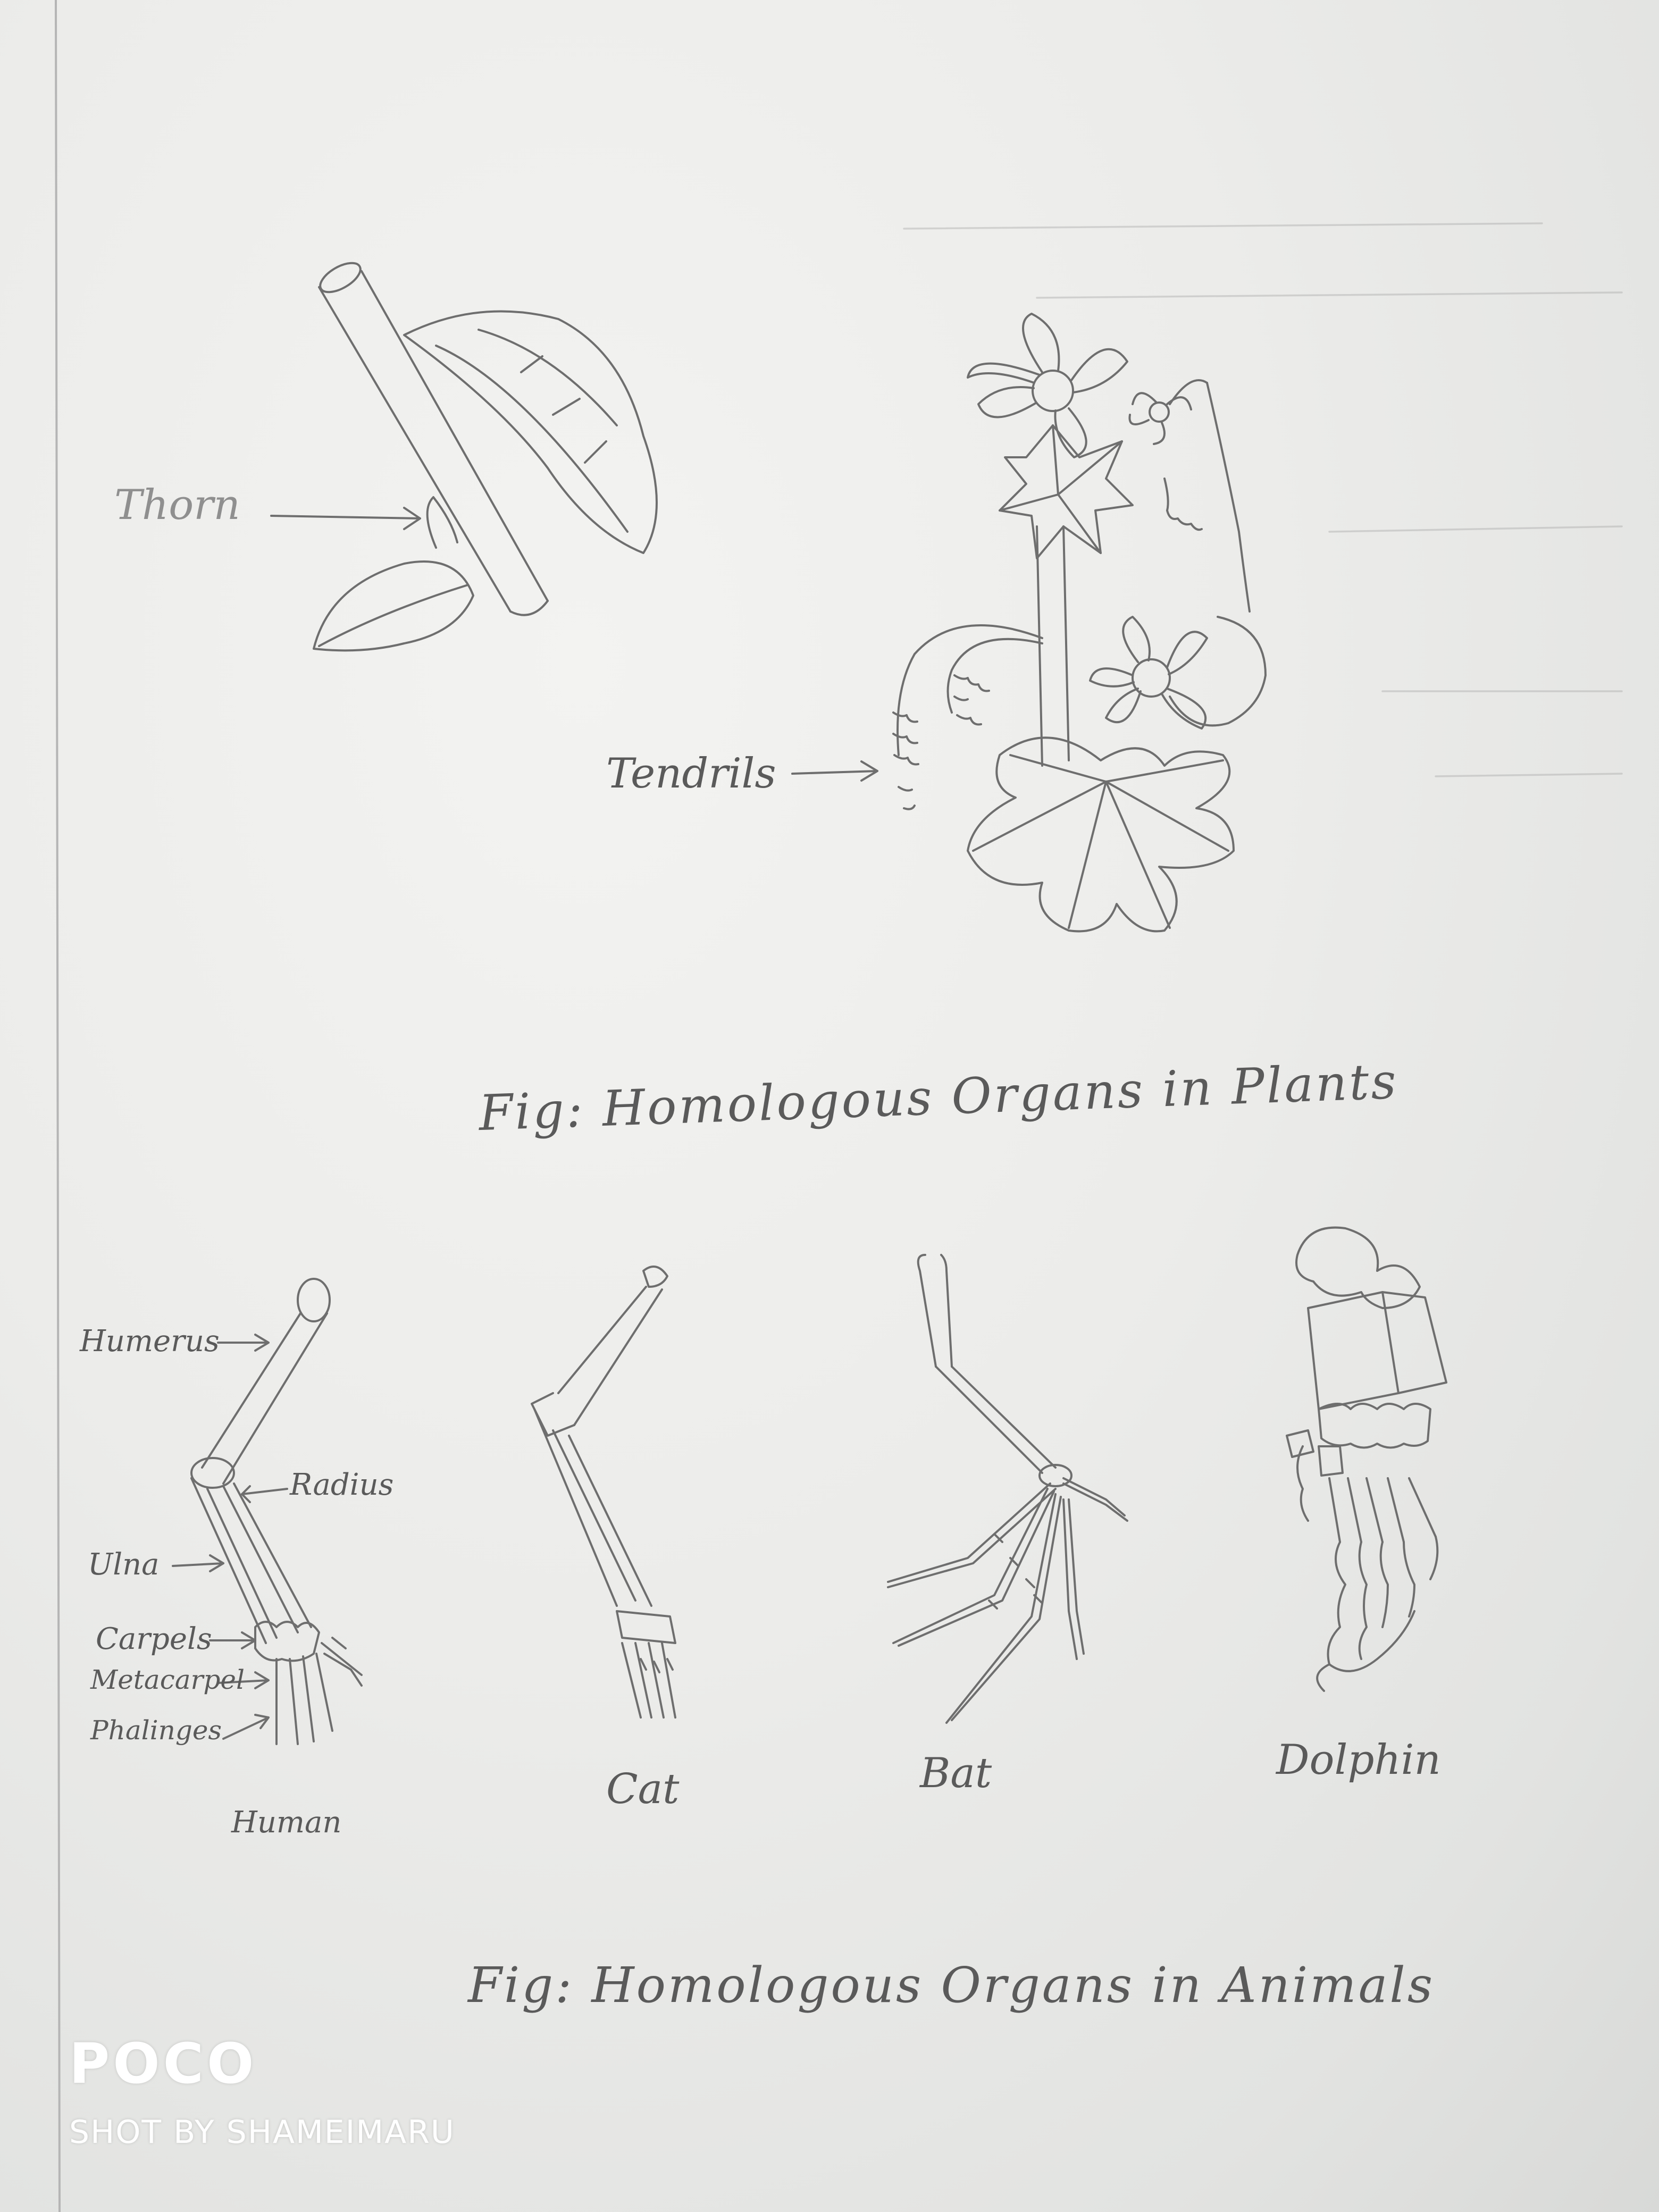 This screenshot has height=2212, width=1659. I want to click on cat-forelimb-drawing, so click(603, 1492).